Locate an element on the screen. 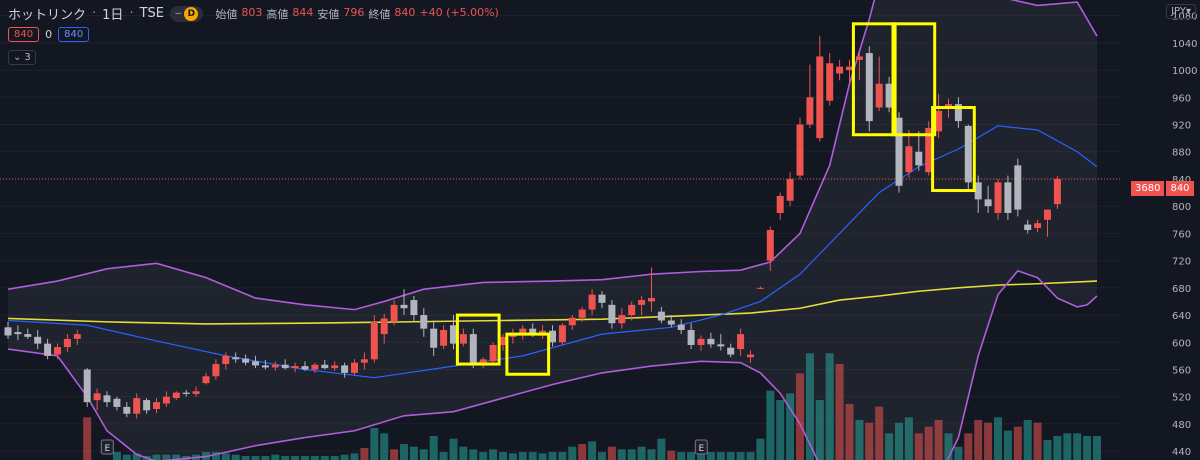  low-value: 796 is located at coordinates (354, 12).